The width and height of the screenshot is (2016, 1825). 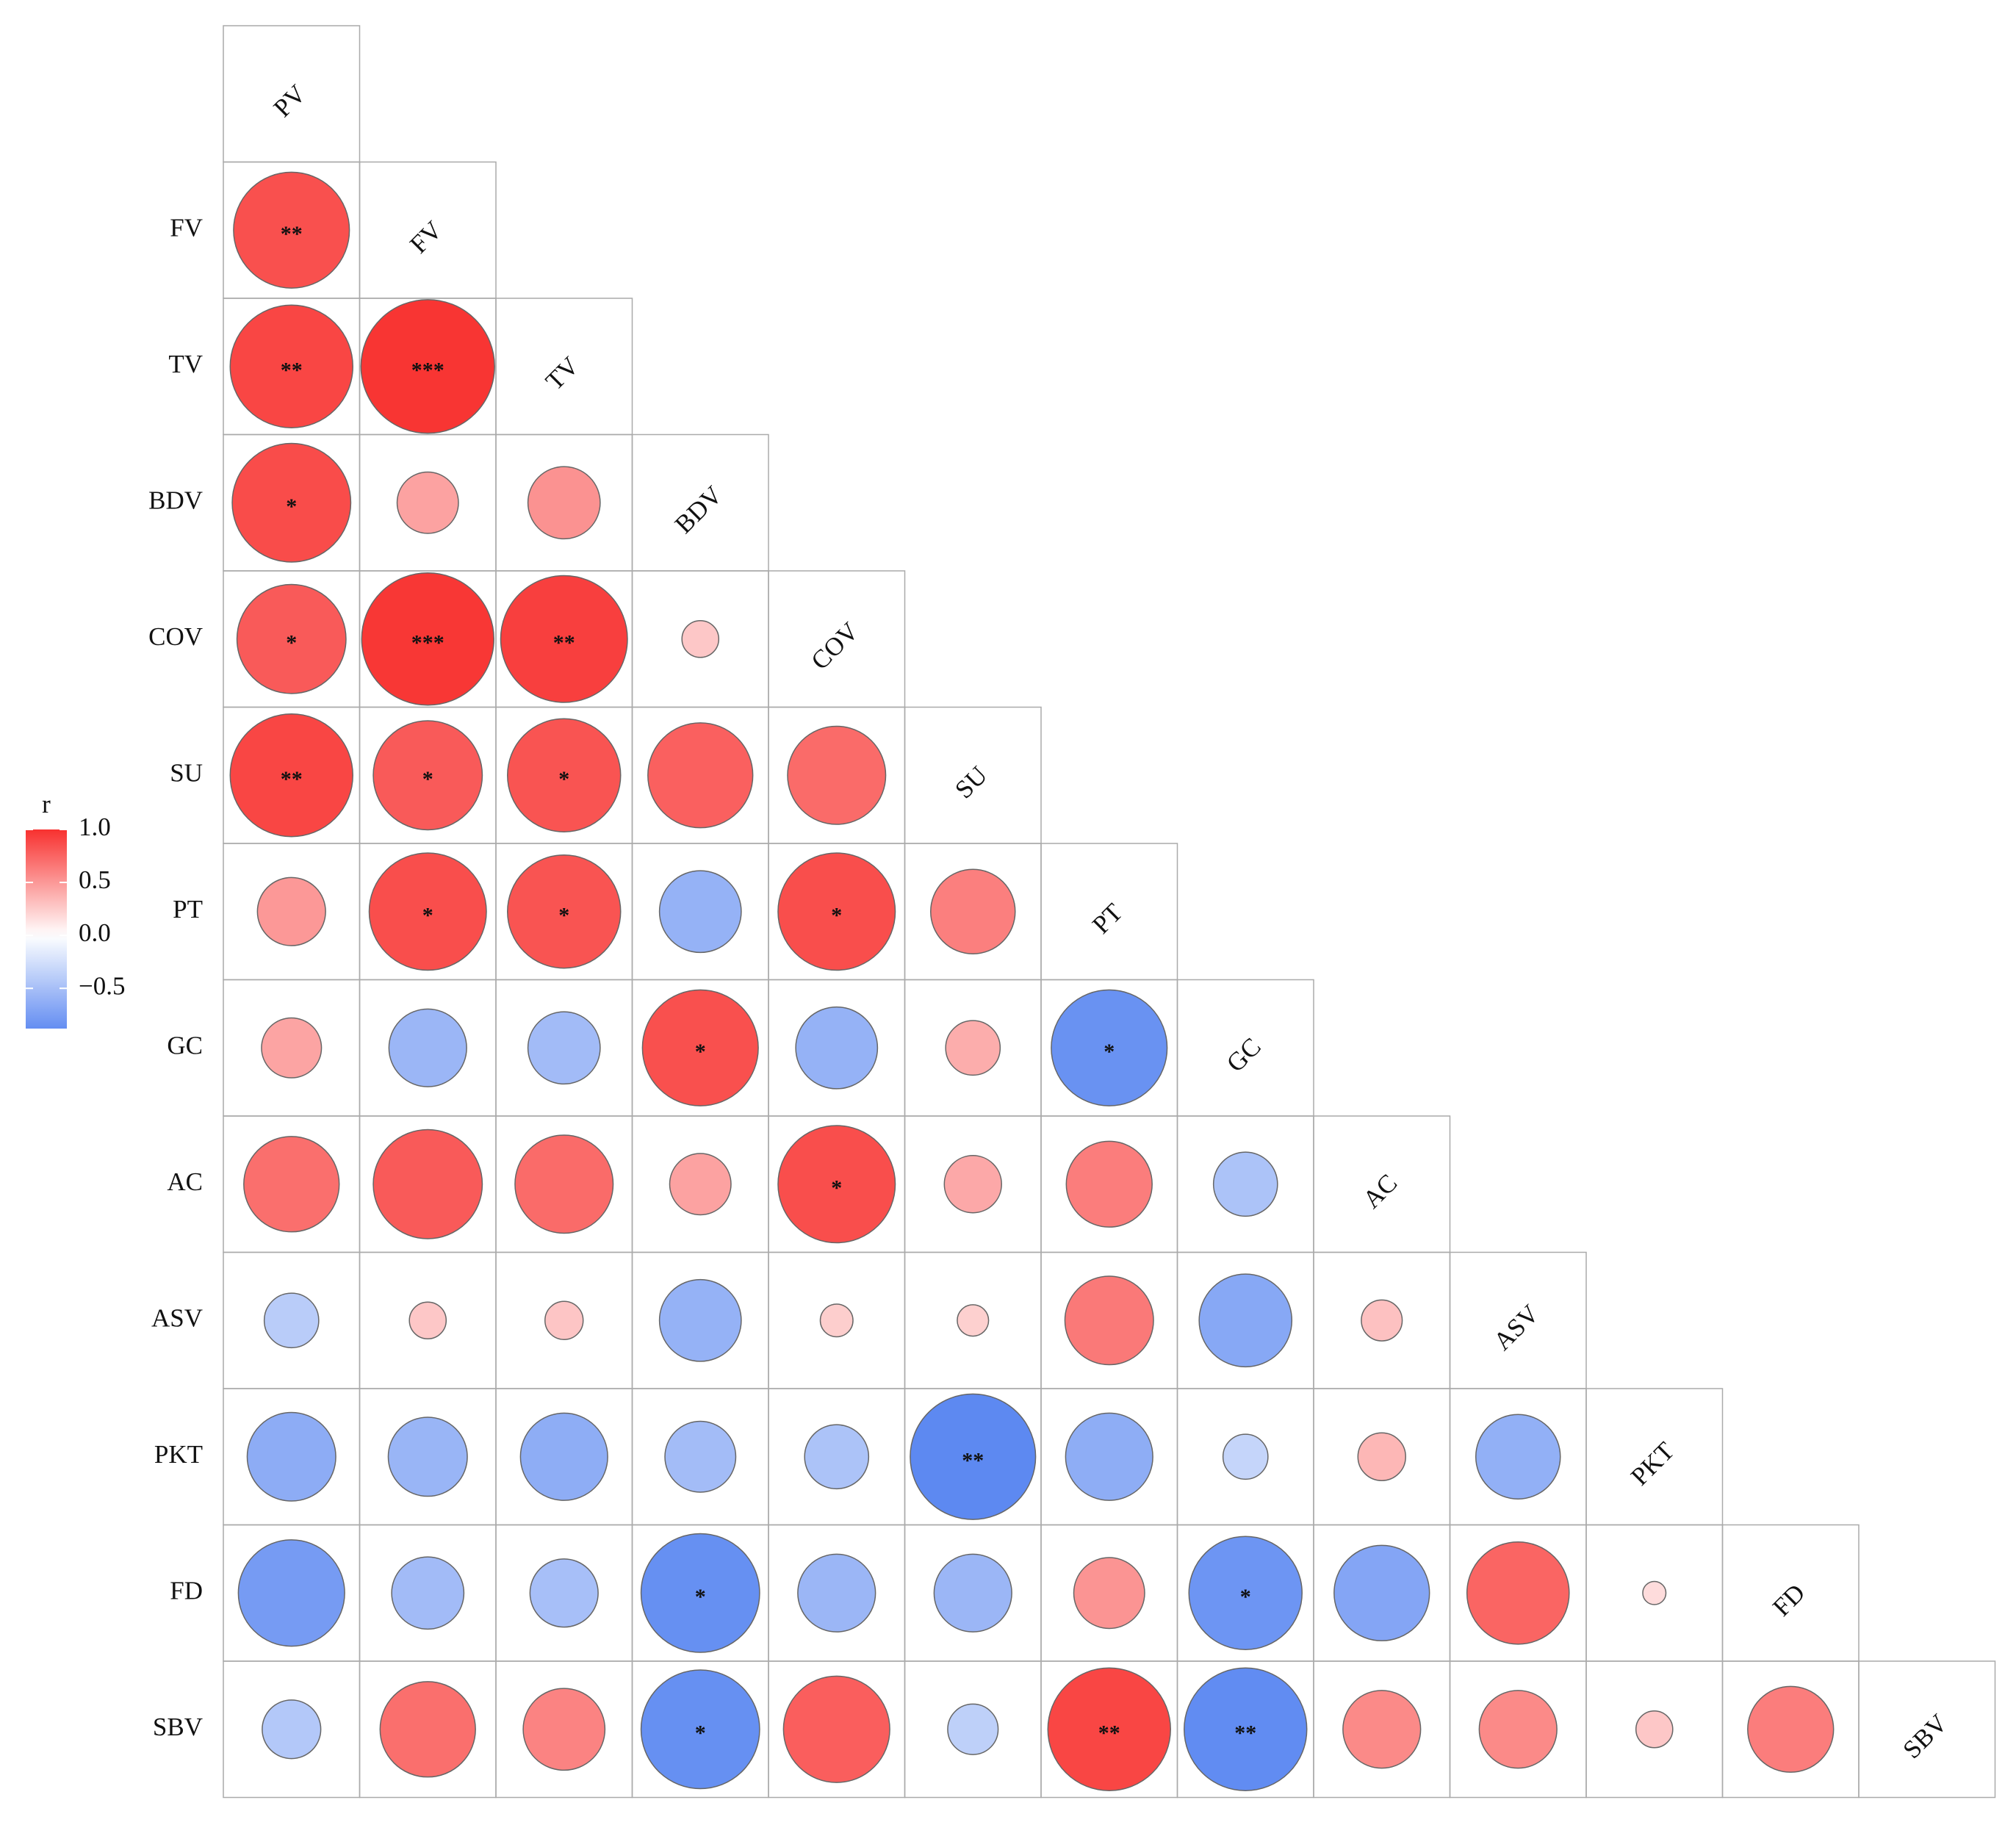 What do you see at coordinates (175, 500) in the screenshot?
I see `row-label: BDV` at bounding box center [175, 500].